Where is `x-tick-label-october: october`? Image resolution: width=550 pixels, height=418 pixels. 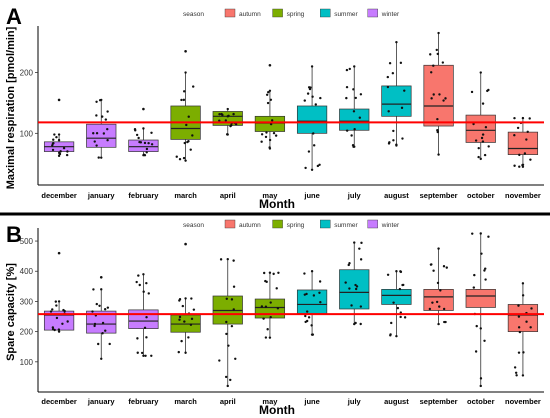 x-tick-label-october: october is located at coordinates (481, 401).